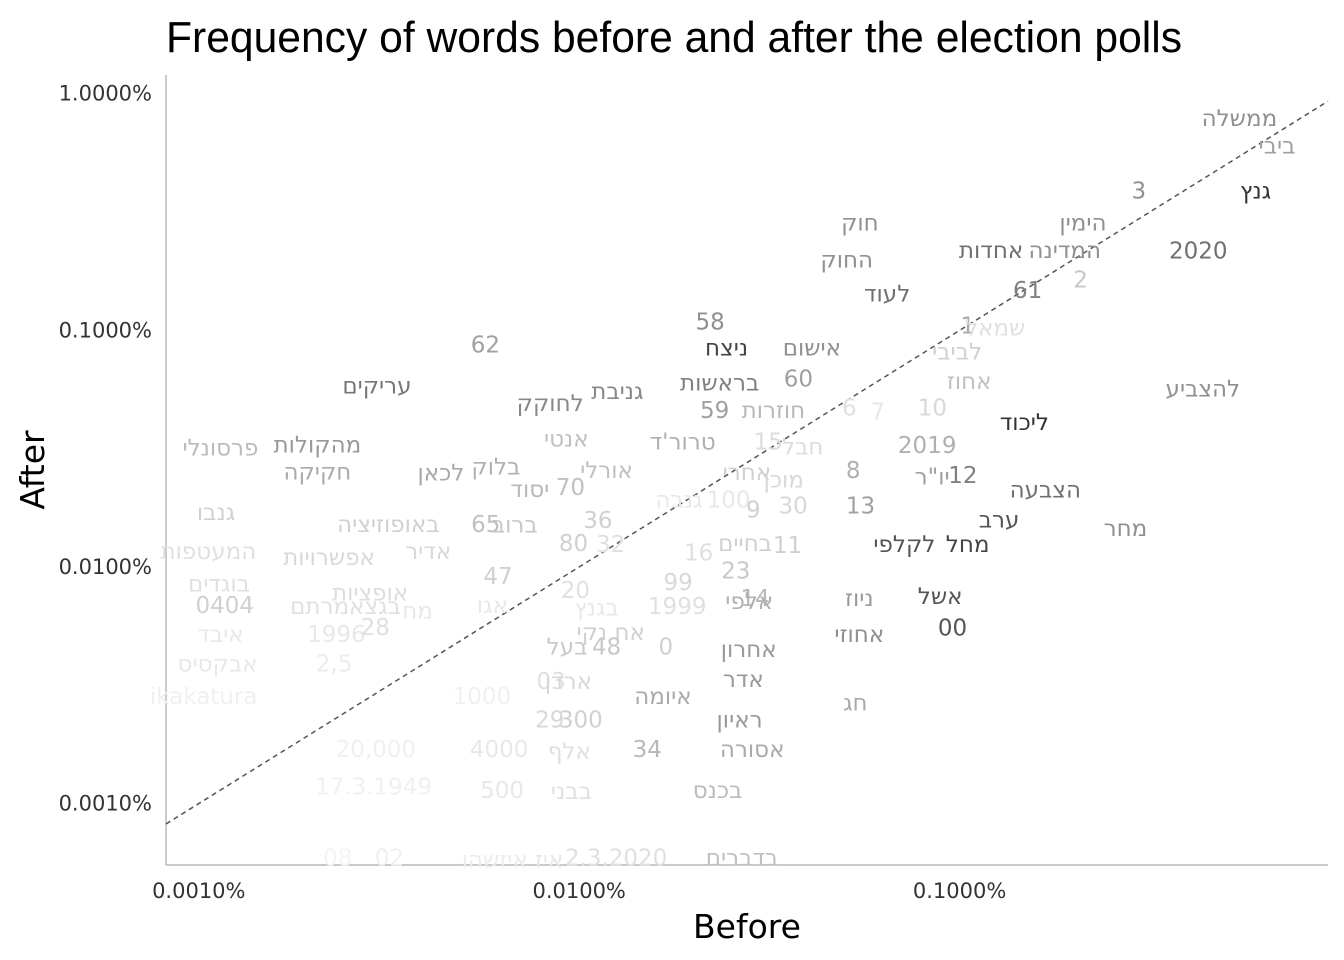 Image resolution: width=1344 pixels, height=960 pixels. Describe the element at coordinates (318, 445) in the screenshot. I see `word-point: מהקולות` at that location.